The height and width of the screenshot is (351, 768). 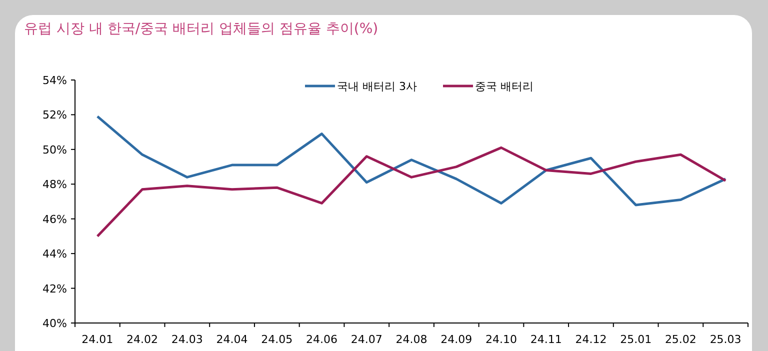 I want to click on y-tick-label: 42%, so click(x=54, y=289).